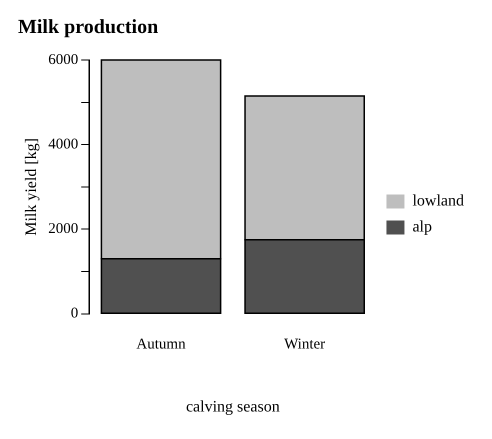 The height and width of the screenshot is (439, 492). What do you see at coordinates (305, 344) in the screenshot?
I see `x-tick-label: Winter` at bounding box center [305, 344].